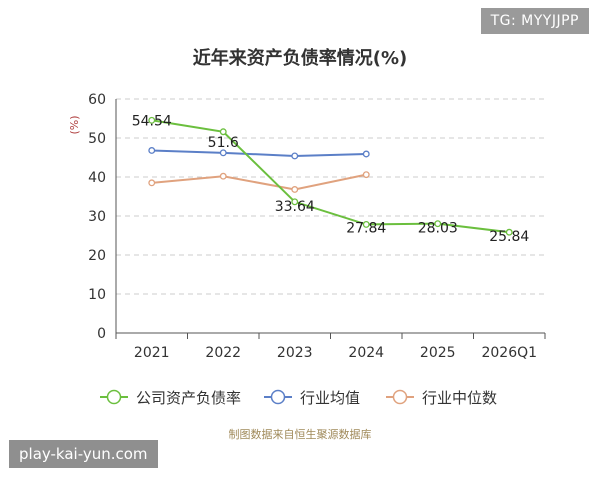 Image resolution: width=600 pixels, height=480 pixels. I want to click on y-tick-label: 30, so click(97, 217).